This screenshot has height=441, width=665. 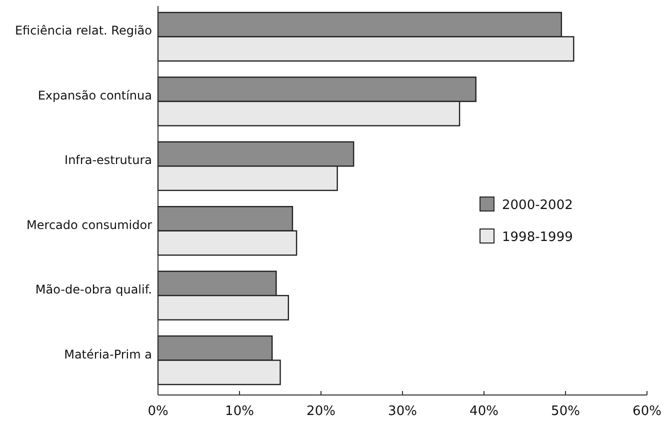 I want to click on x-tick-label: 10%, so click(x=239, y=411).